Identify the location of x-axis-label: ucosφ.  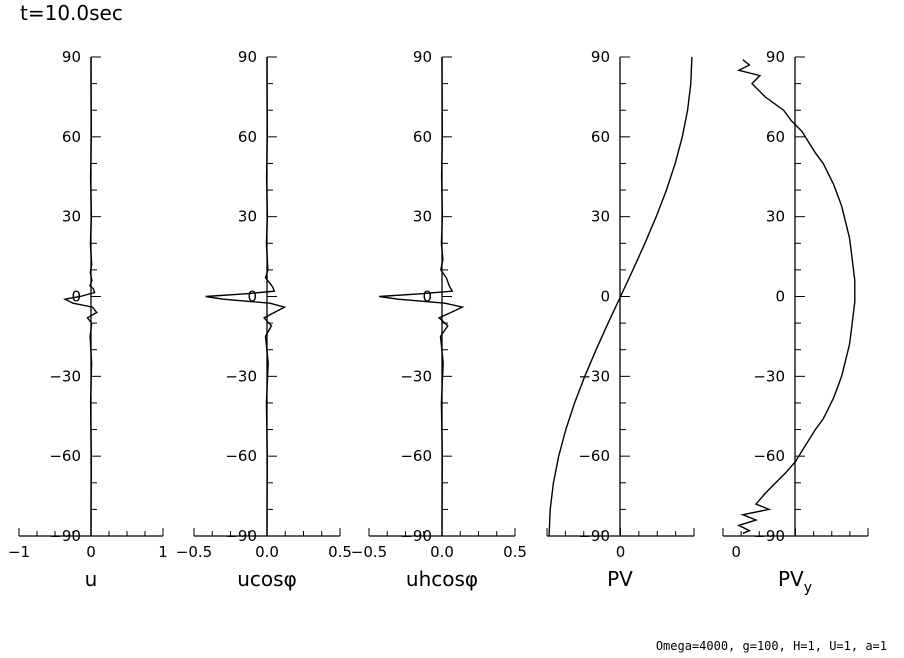
(267, 579).